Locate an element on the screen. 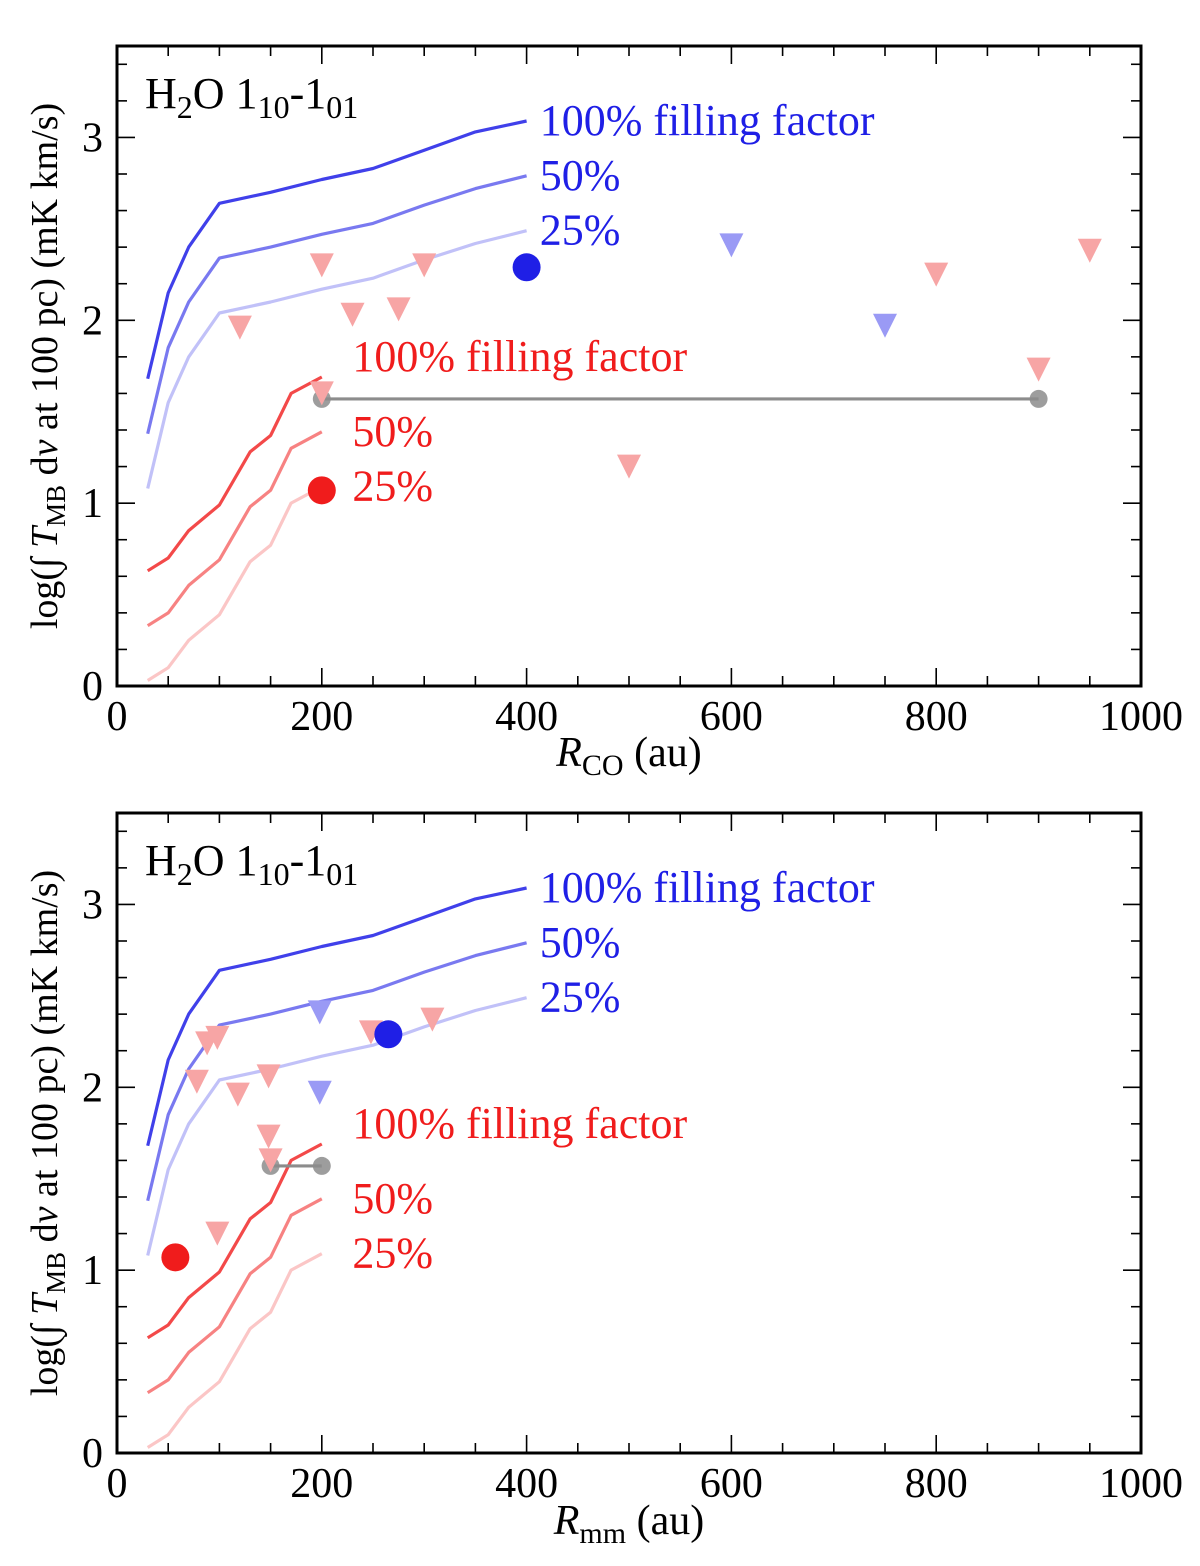 This screenshot has width=1200, height=1566. y-axis-label-part: at 100 pc) (mK km/s) is located at coordinates (45, 1038).